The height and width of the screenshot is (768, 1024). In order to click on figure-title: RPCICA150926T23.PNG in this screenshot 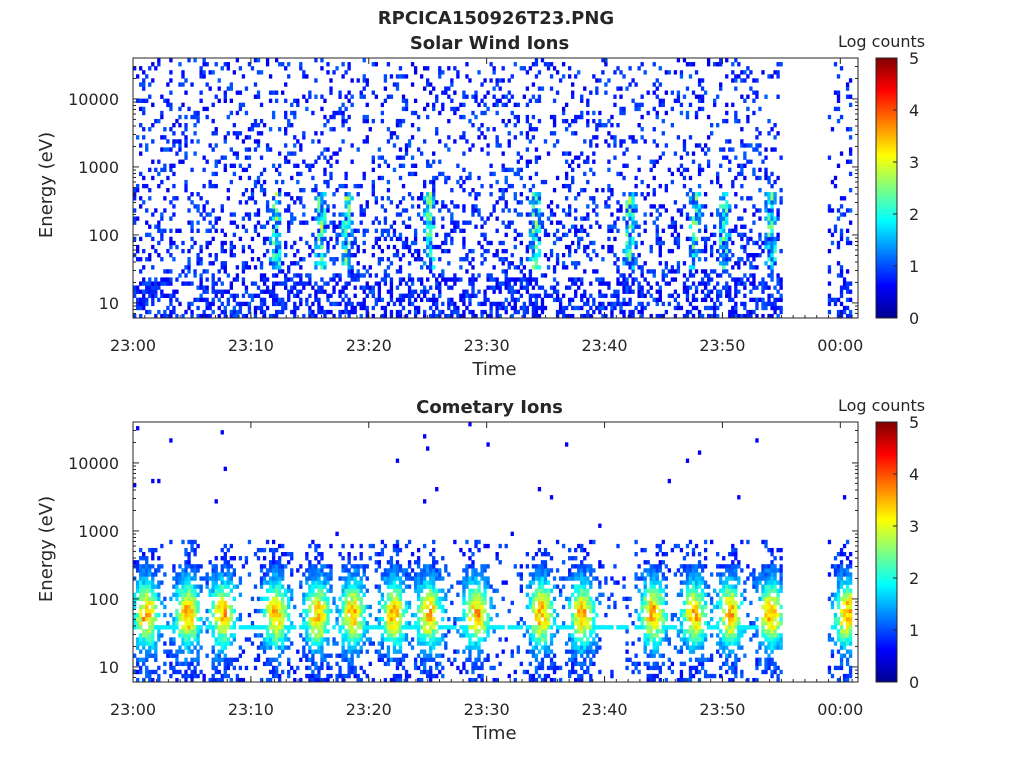, I will do `click(496, 18)`.